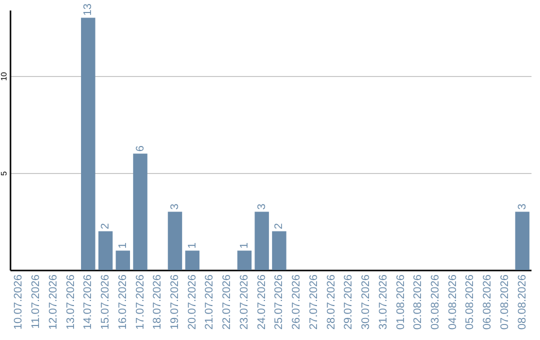 The height and width of the screenshot is (340, 540). What do you see at coordinates (18, 302) in the screenshot?
I see `x-tick-label: 10.07.2026` at bounding box center [18, 302].